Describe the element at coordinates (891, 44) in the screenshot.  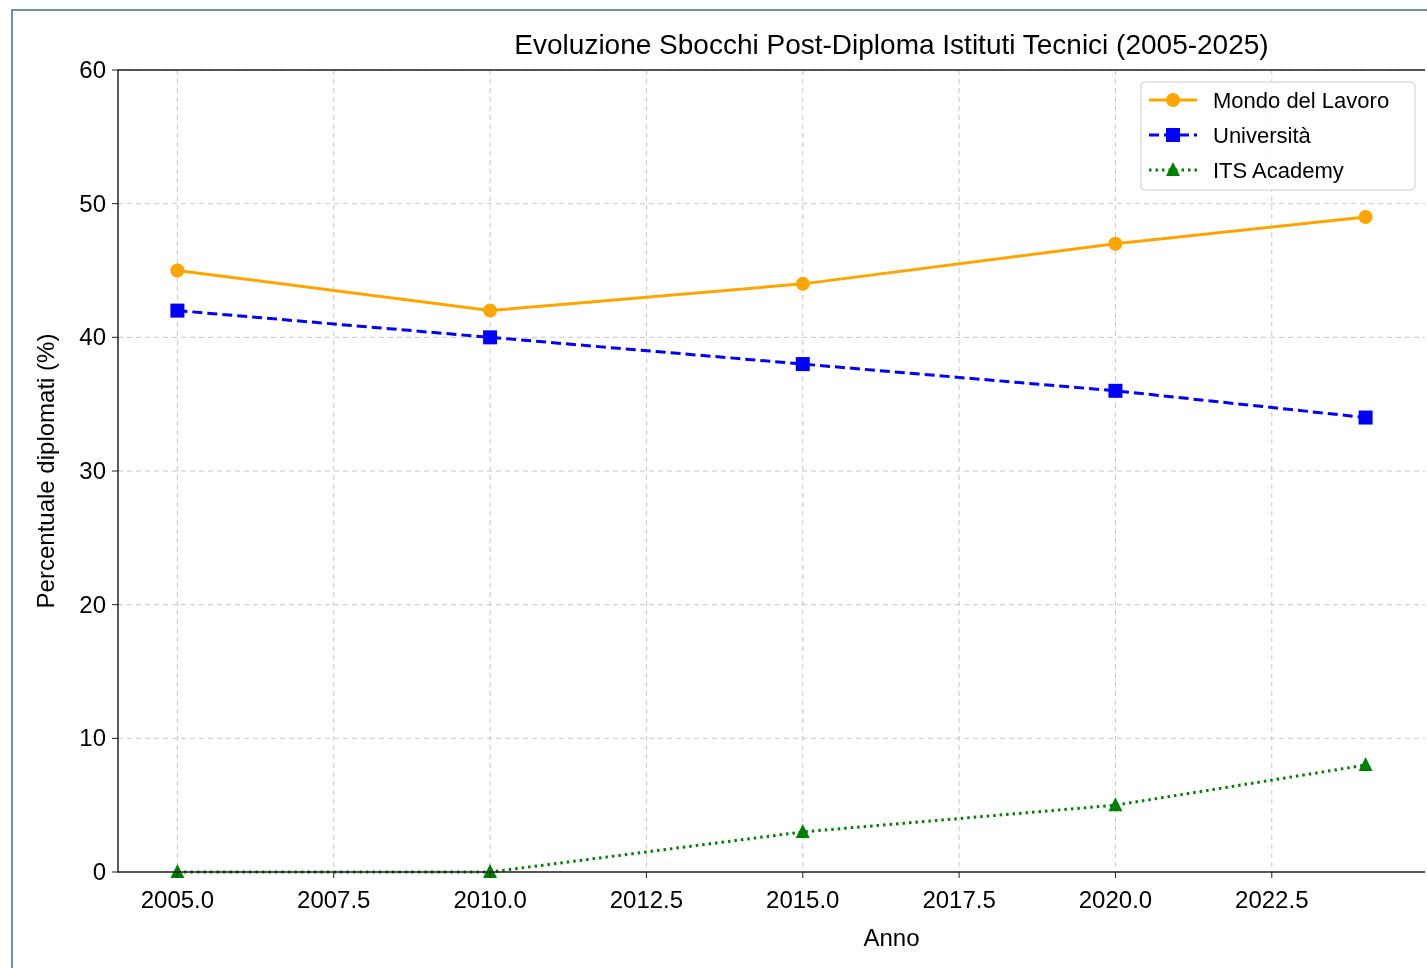
I see `chart-title: Evoluzione Sbocchi Post-Diploma Istituti Tecnici (2005-2025)` at that location.